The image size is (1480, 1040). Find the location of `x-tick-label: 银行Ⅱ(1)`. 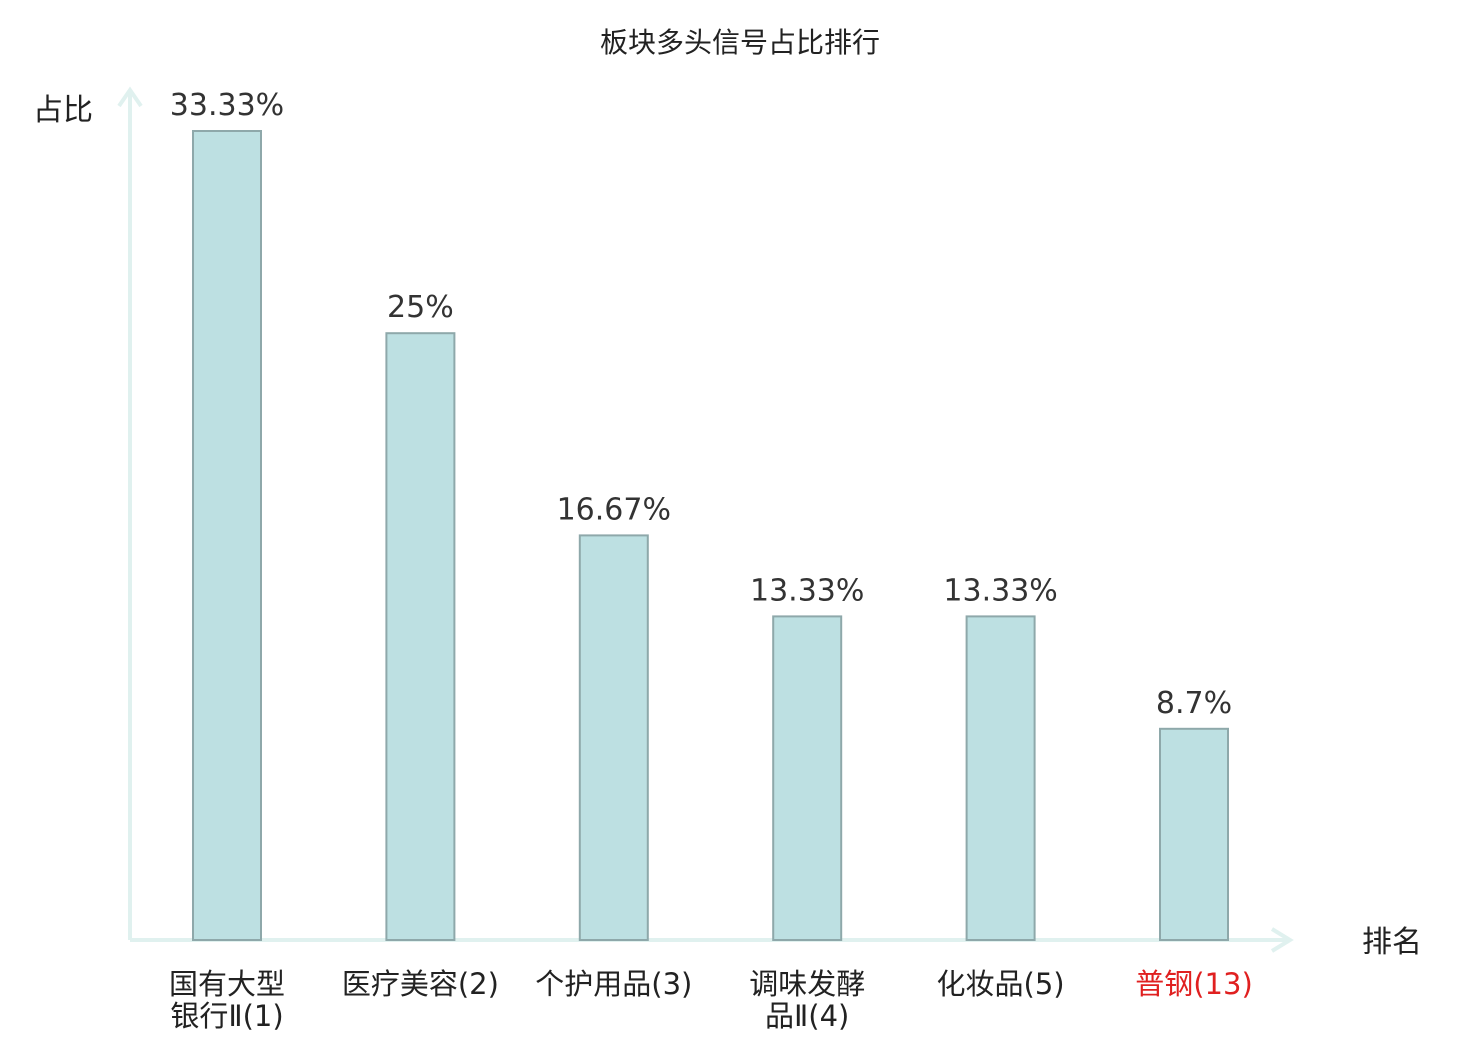

x-tick-label: 银行Ⅱ(1) is located at coordinates (226, 1016).